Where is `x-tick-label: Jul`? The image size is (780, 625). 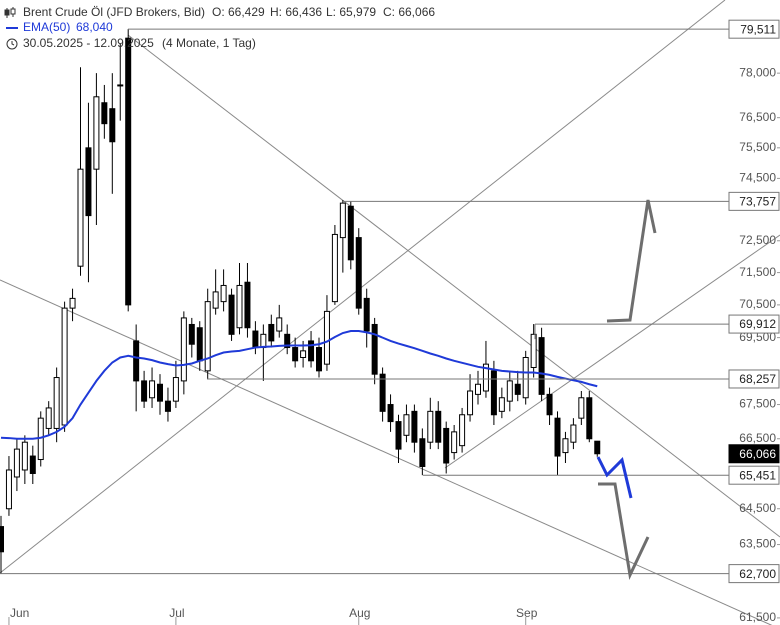 x-tick-label: Jul is located at coordinates (176, 613).